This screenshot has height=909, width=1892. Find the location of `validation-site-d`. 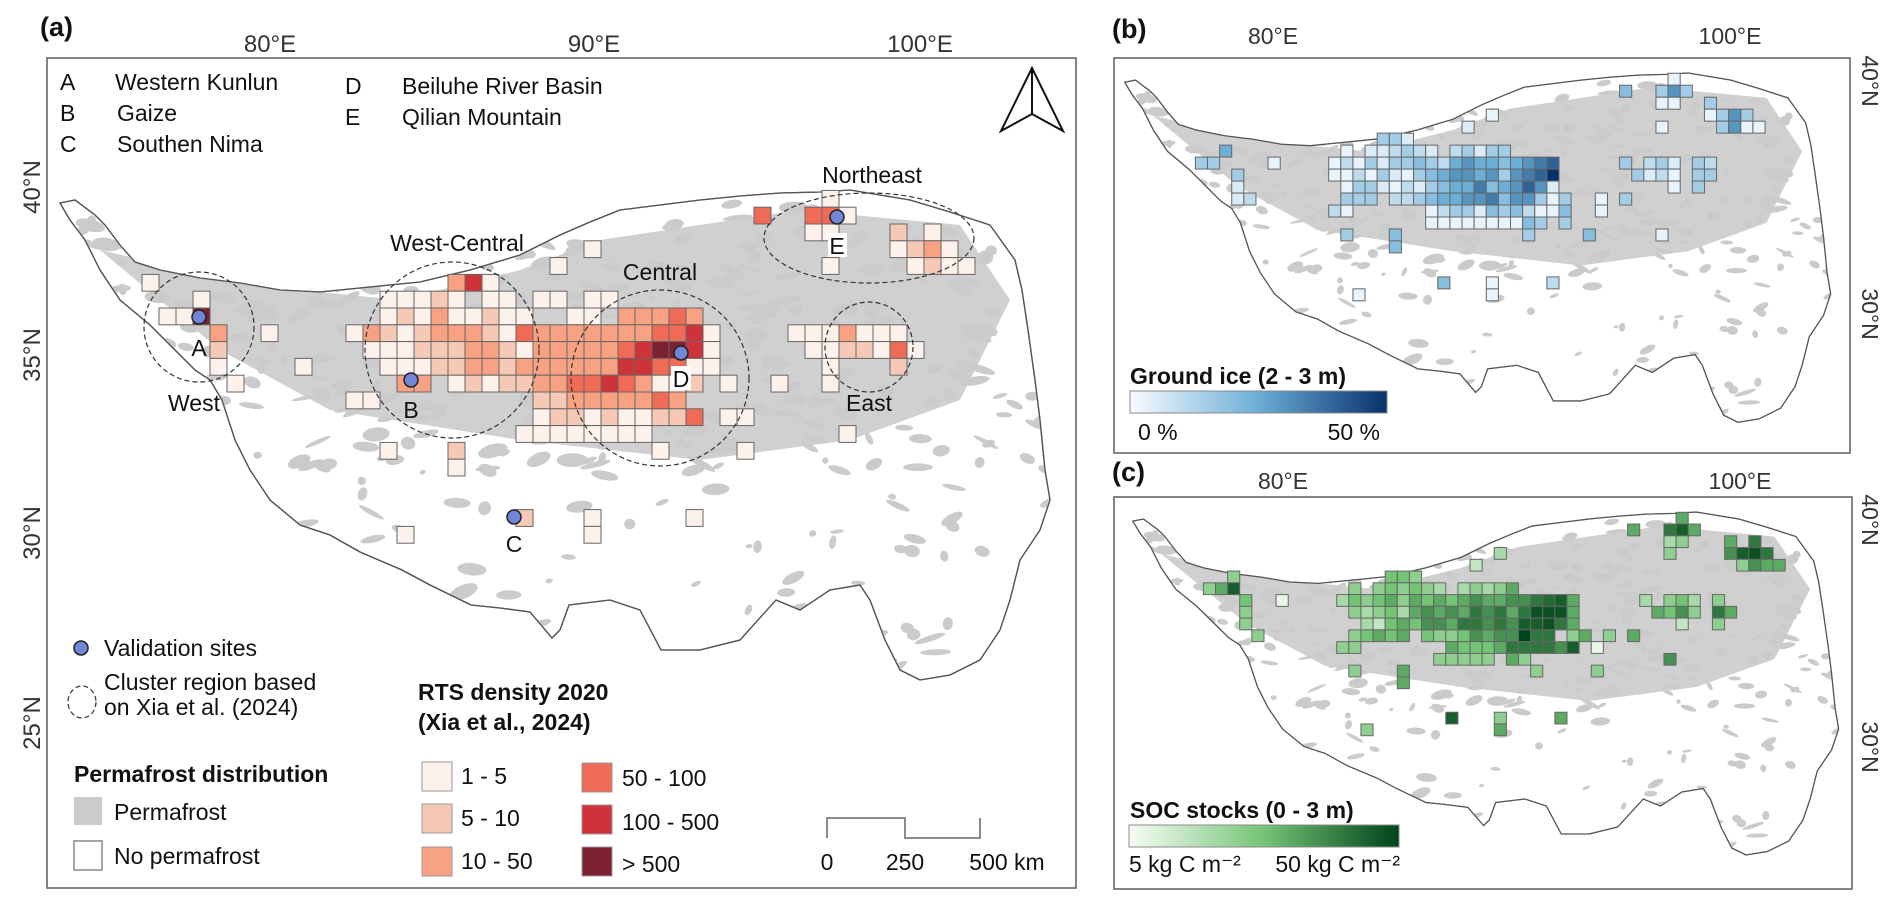

validation-site-d is located at coordinates (681, 353).